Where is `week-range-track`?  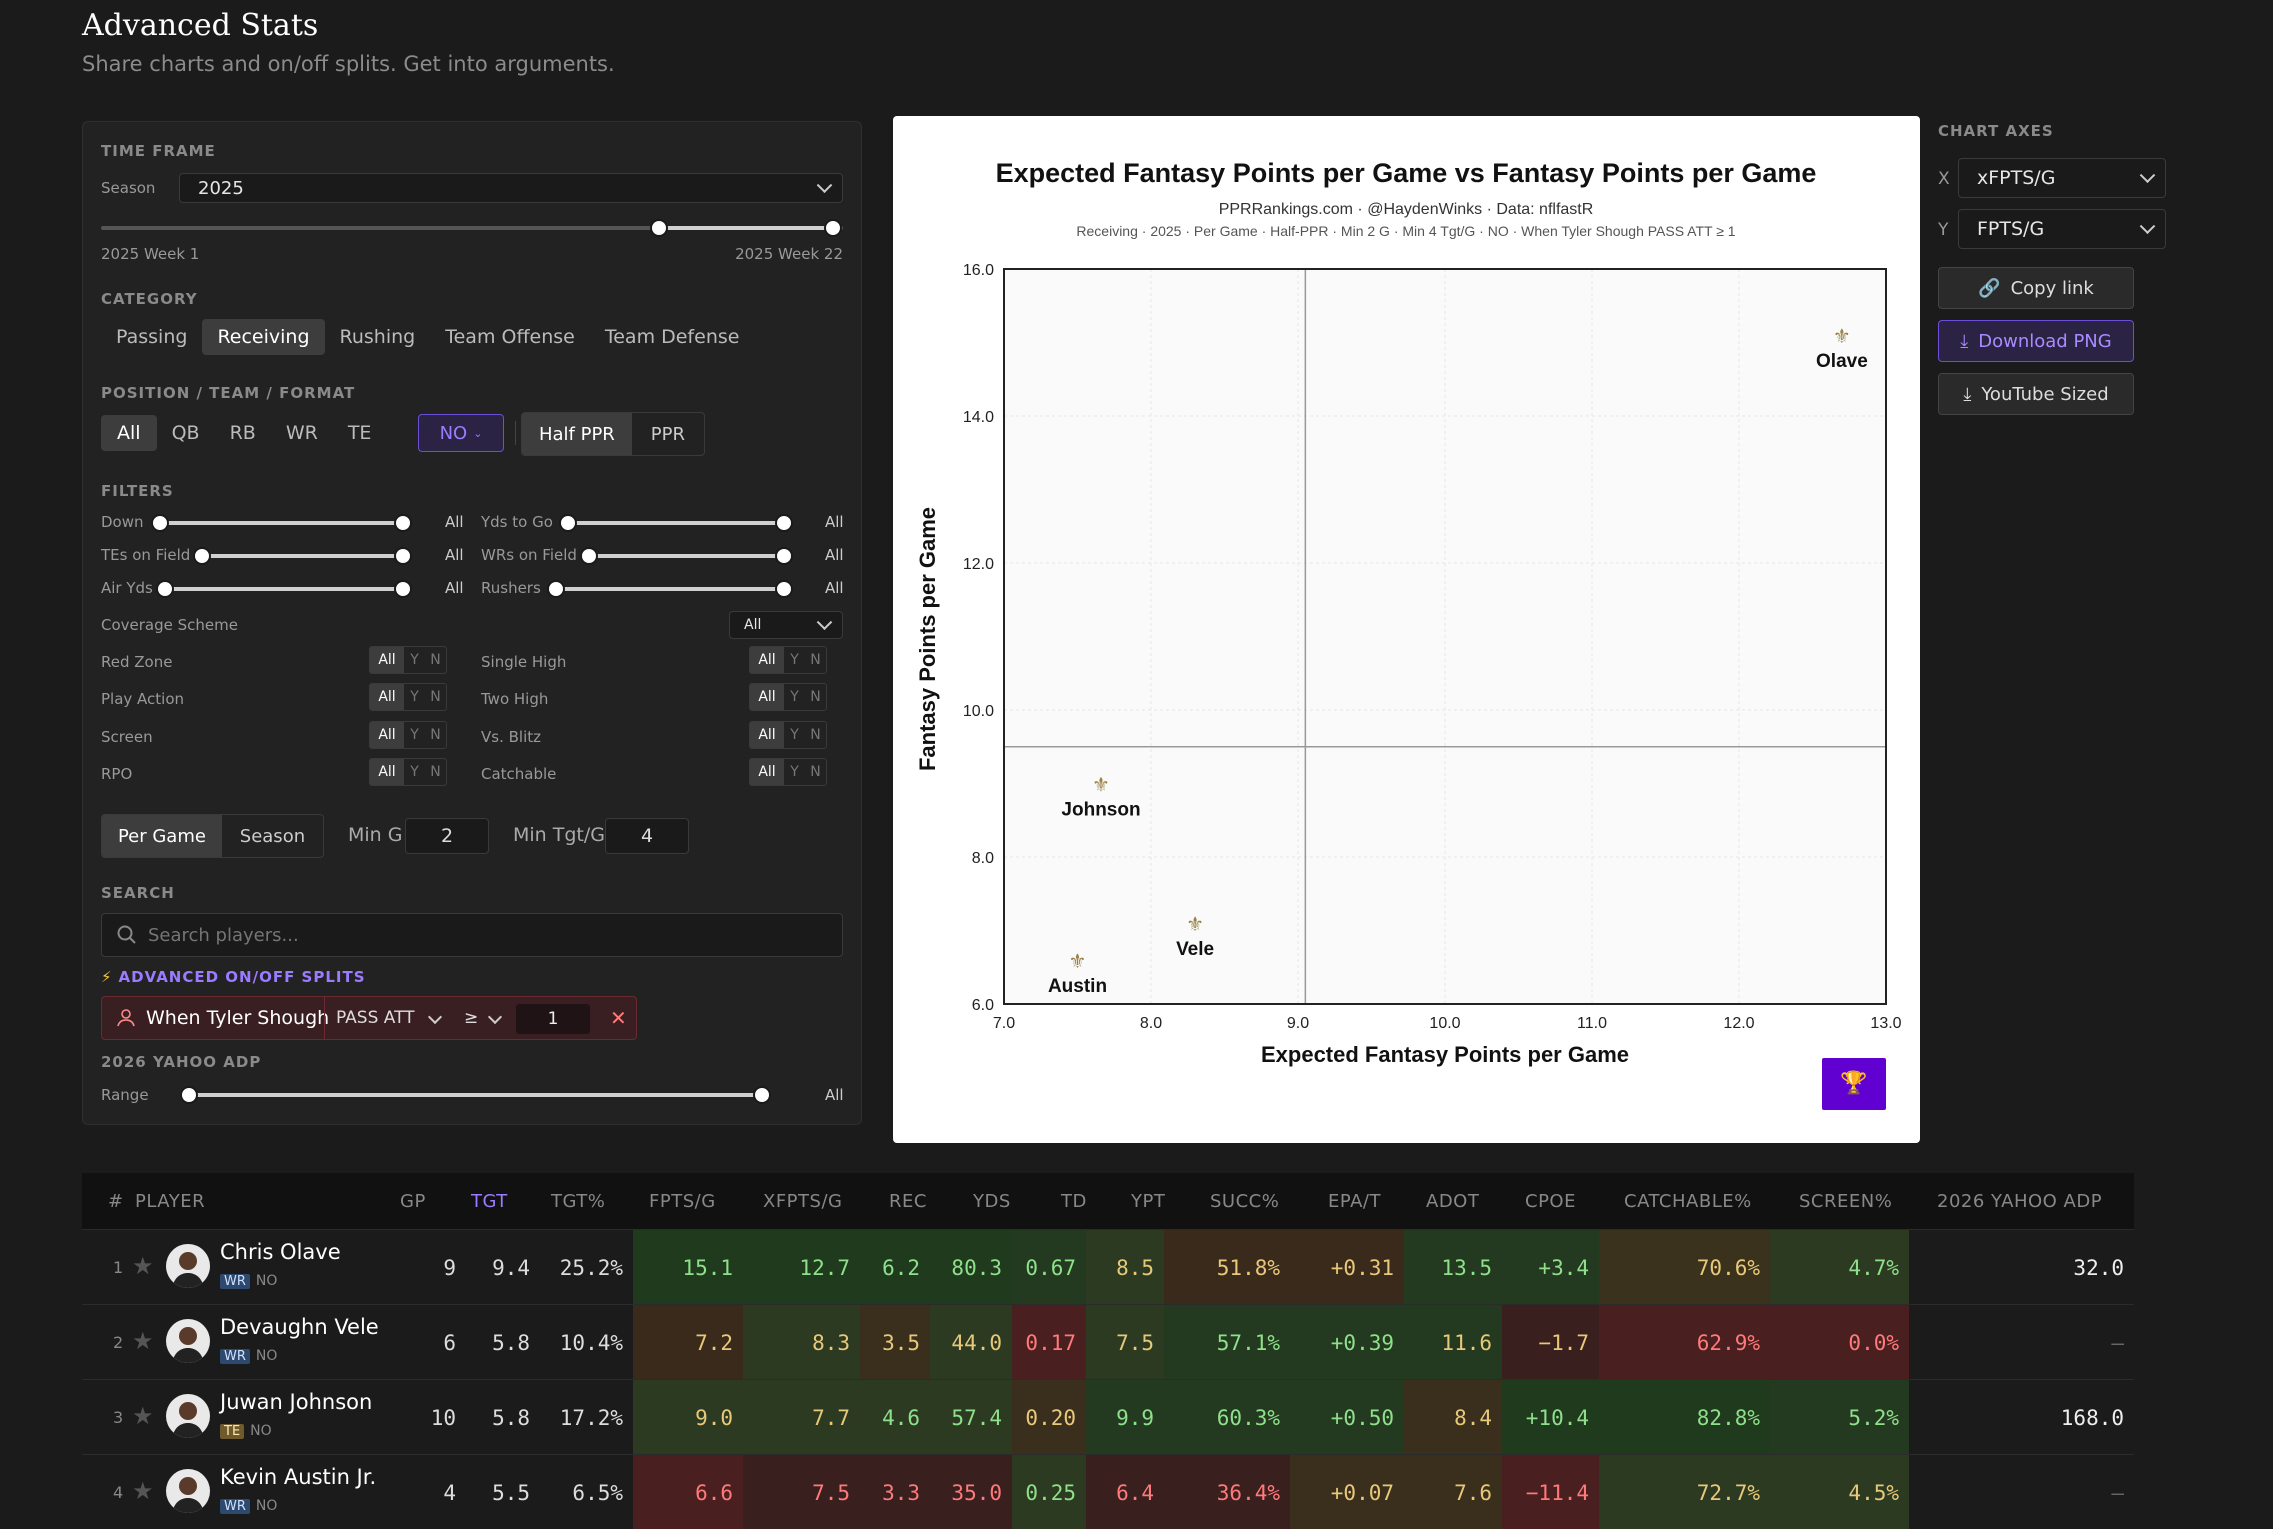 week-range-track is located at coordinates (472, 228).